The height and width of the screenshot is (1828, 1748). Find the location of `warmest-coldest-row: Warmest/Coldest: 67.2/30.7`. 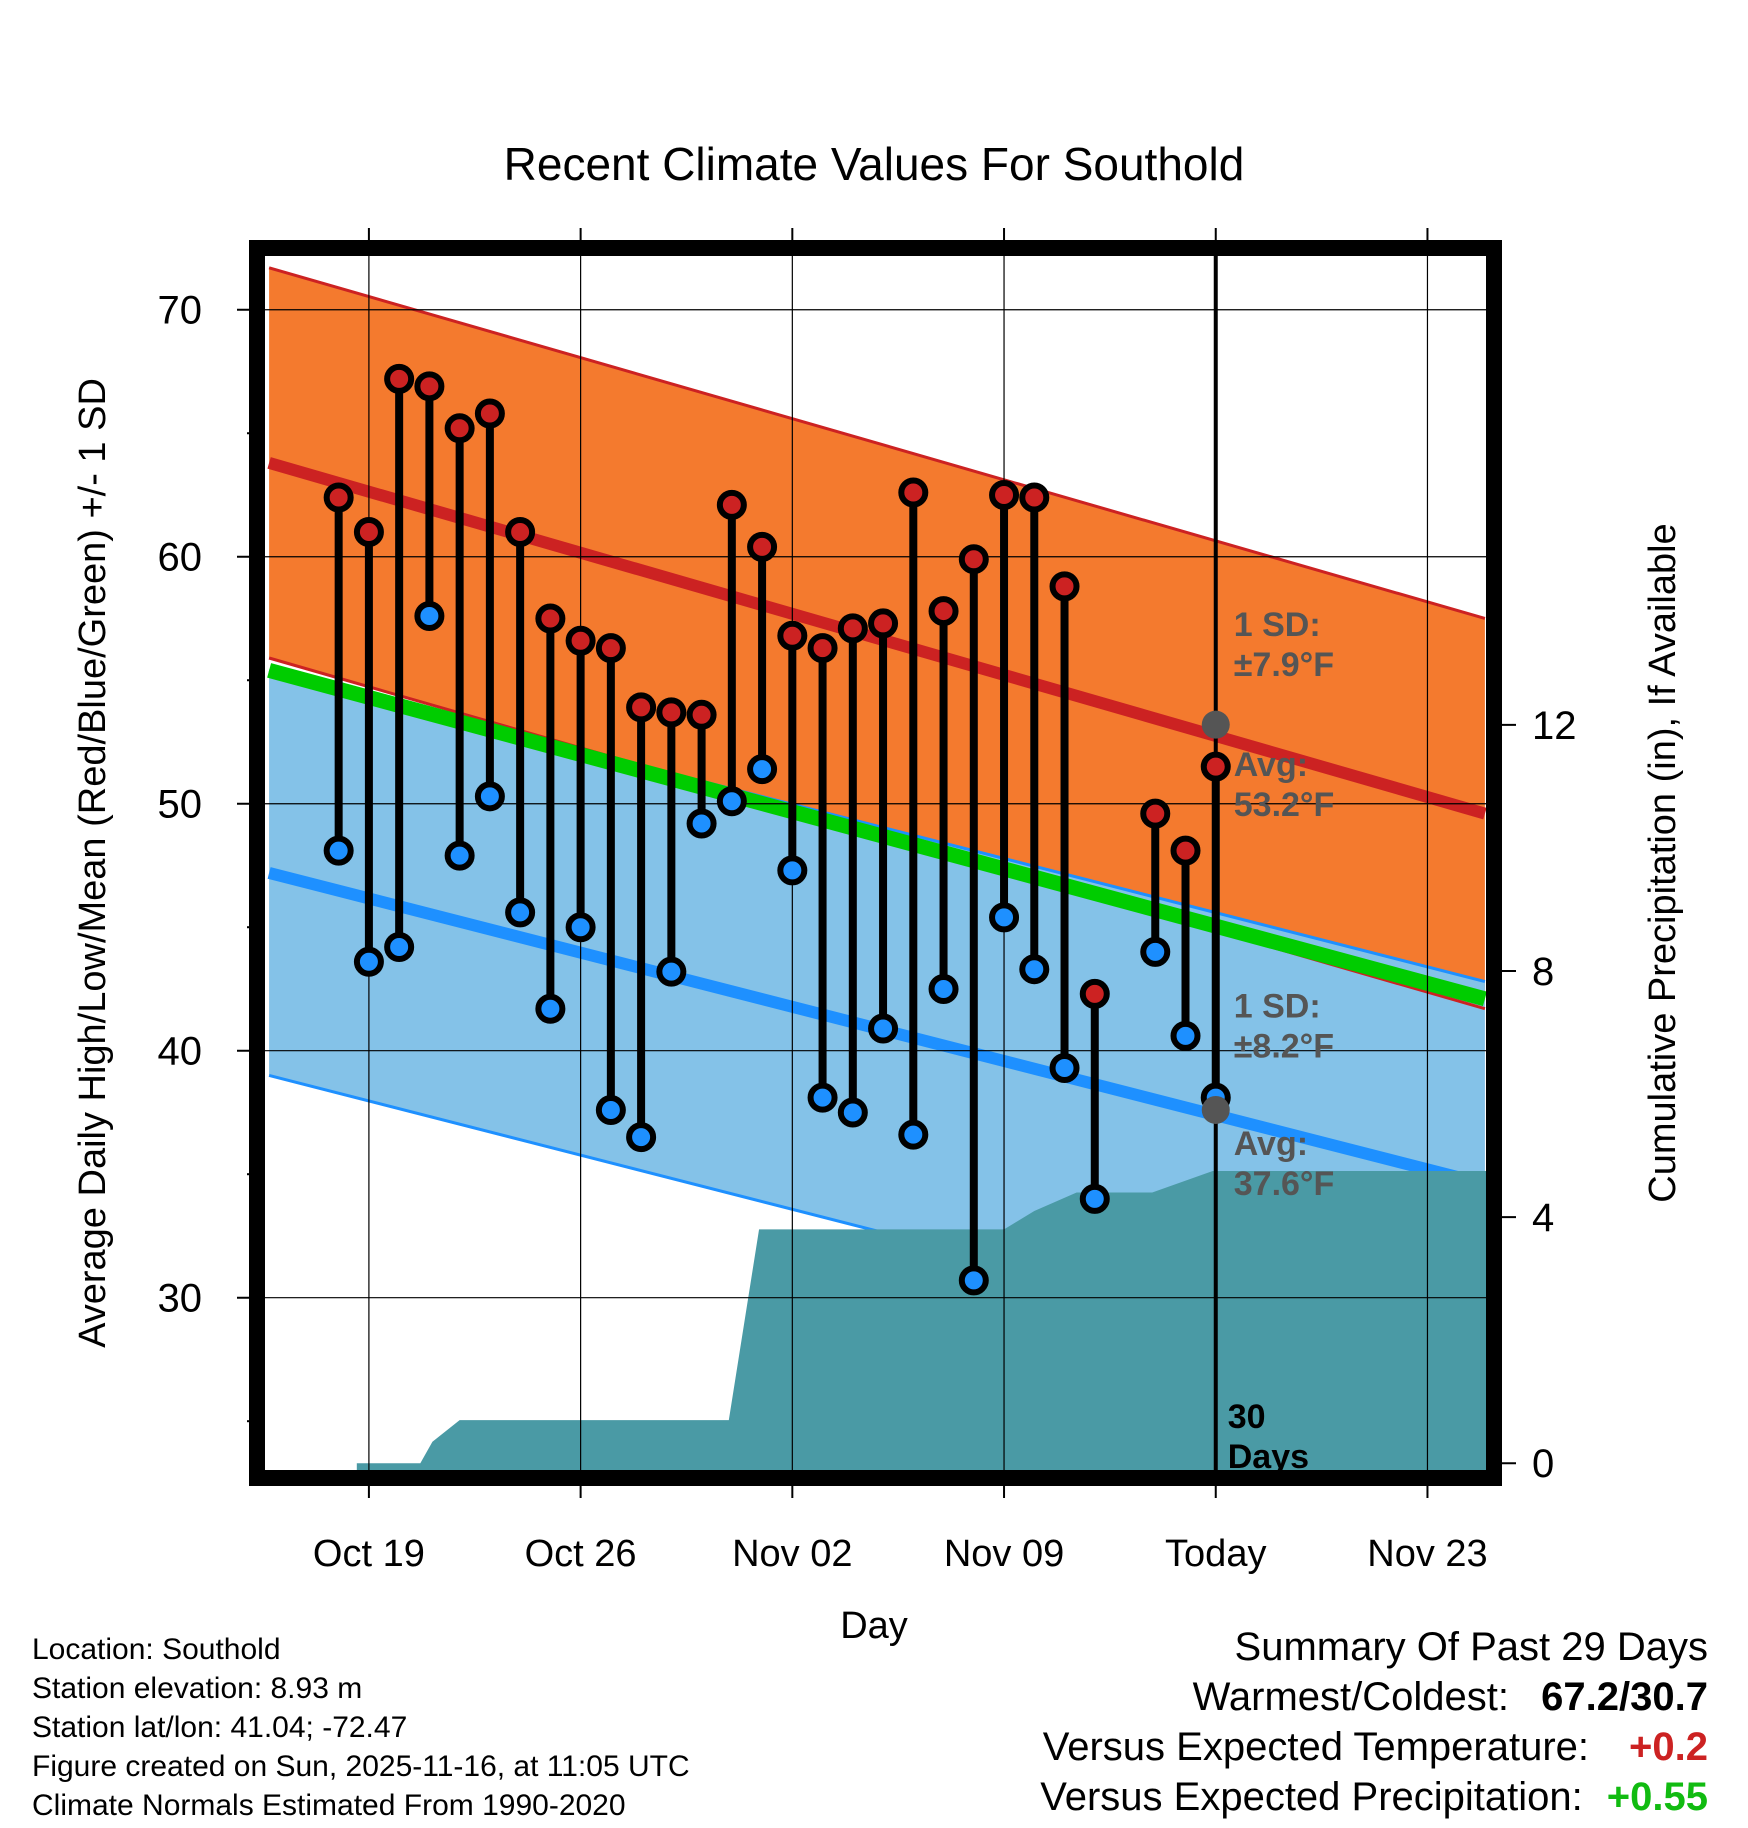

warmest-coldest-row: Warmest/Coldest: 67.2/30.7 is located at coordinates (1374, 1697).